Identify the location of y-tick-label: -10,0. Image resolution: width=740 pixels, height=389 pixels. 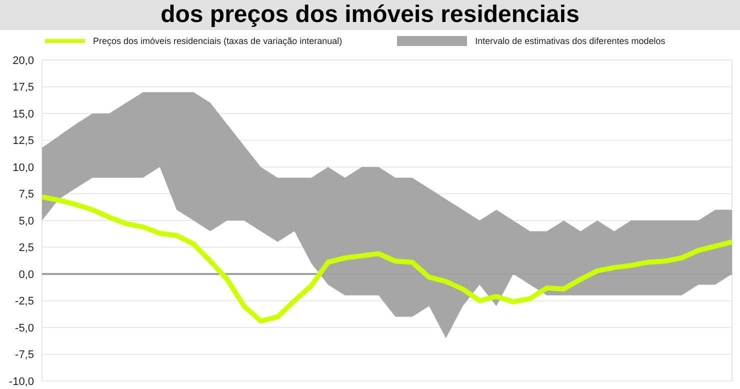
(21, 382).